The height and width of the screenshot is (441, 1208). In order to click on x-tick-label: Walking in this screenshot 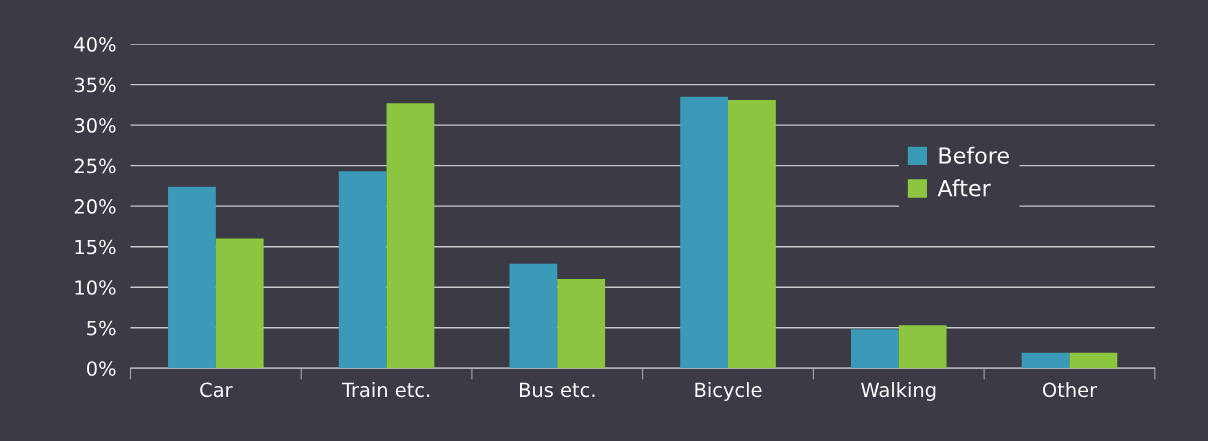, I will do `click(898, 391)`.